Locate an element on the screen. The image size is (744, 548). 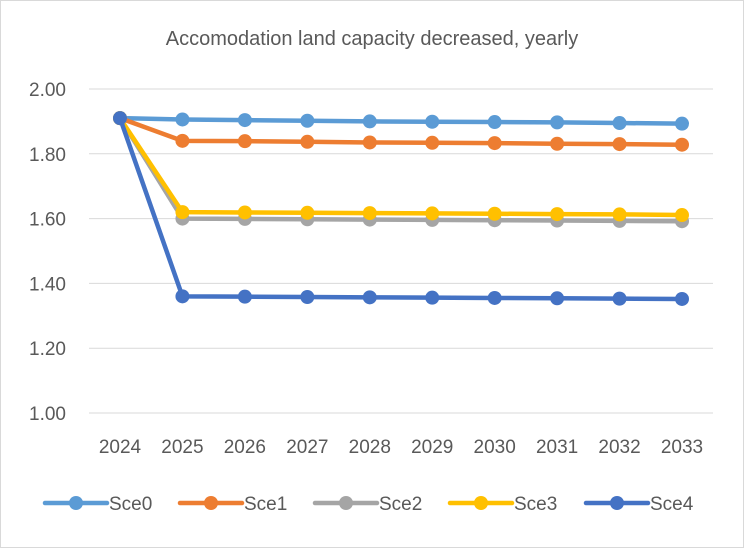
legend-label: Sce1 is located at coordinates (265, 504).